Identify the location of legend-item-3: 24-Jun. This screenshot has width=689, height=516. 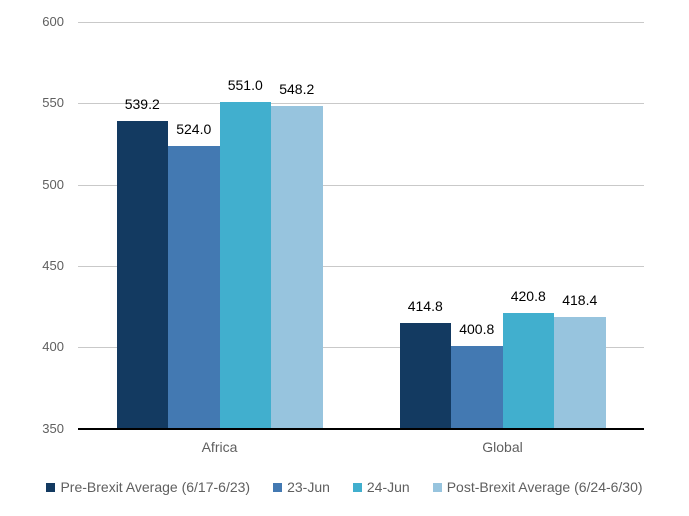
(381, 487).